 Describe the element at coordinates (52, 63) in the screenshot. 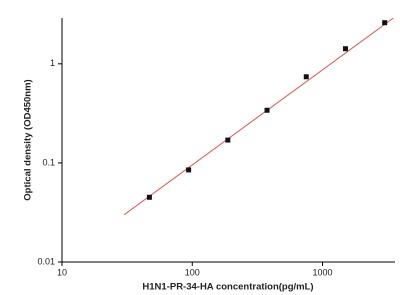

I see `y-tick-label: 1` at that location.